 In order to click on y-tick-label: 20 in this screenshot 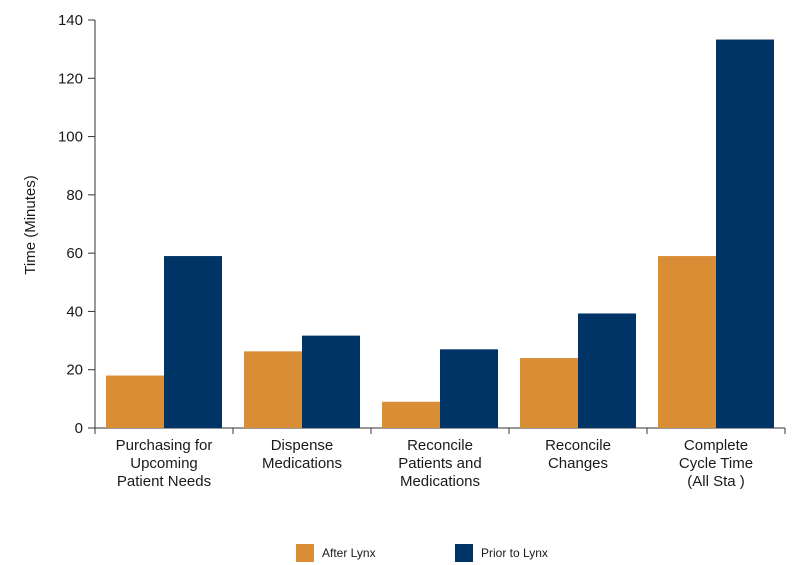, I will do `click(74, 370)`.